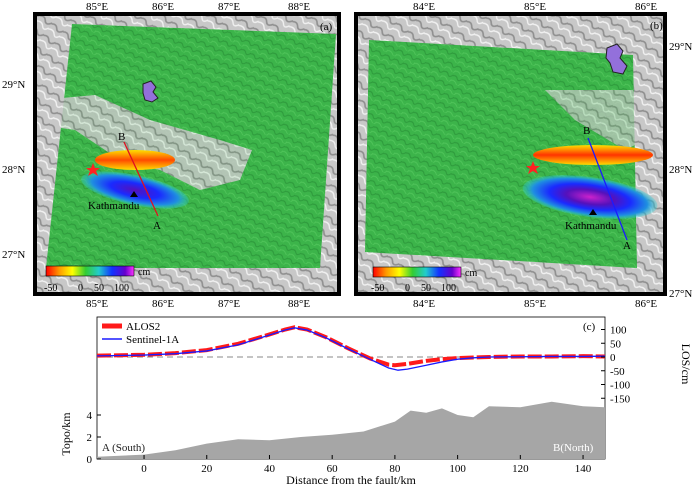  Describe the element at coordinates (299, 304) in the screenshot. I see `bottom-tick-a: 88°E` at that location.